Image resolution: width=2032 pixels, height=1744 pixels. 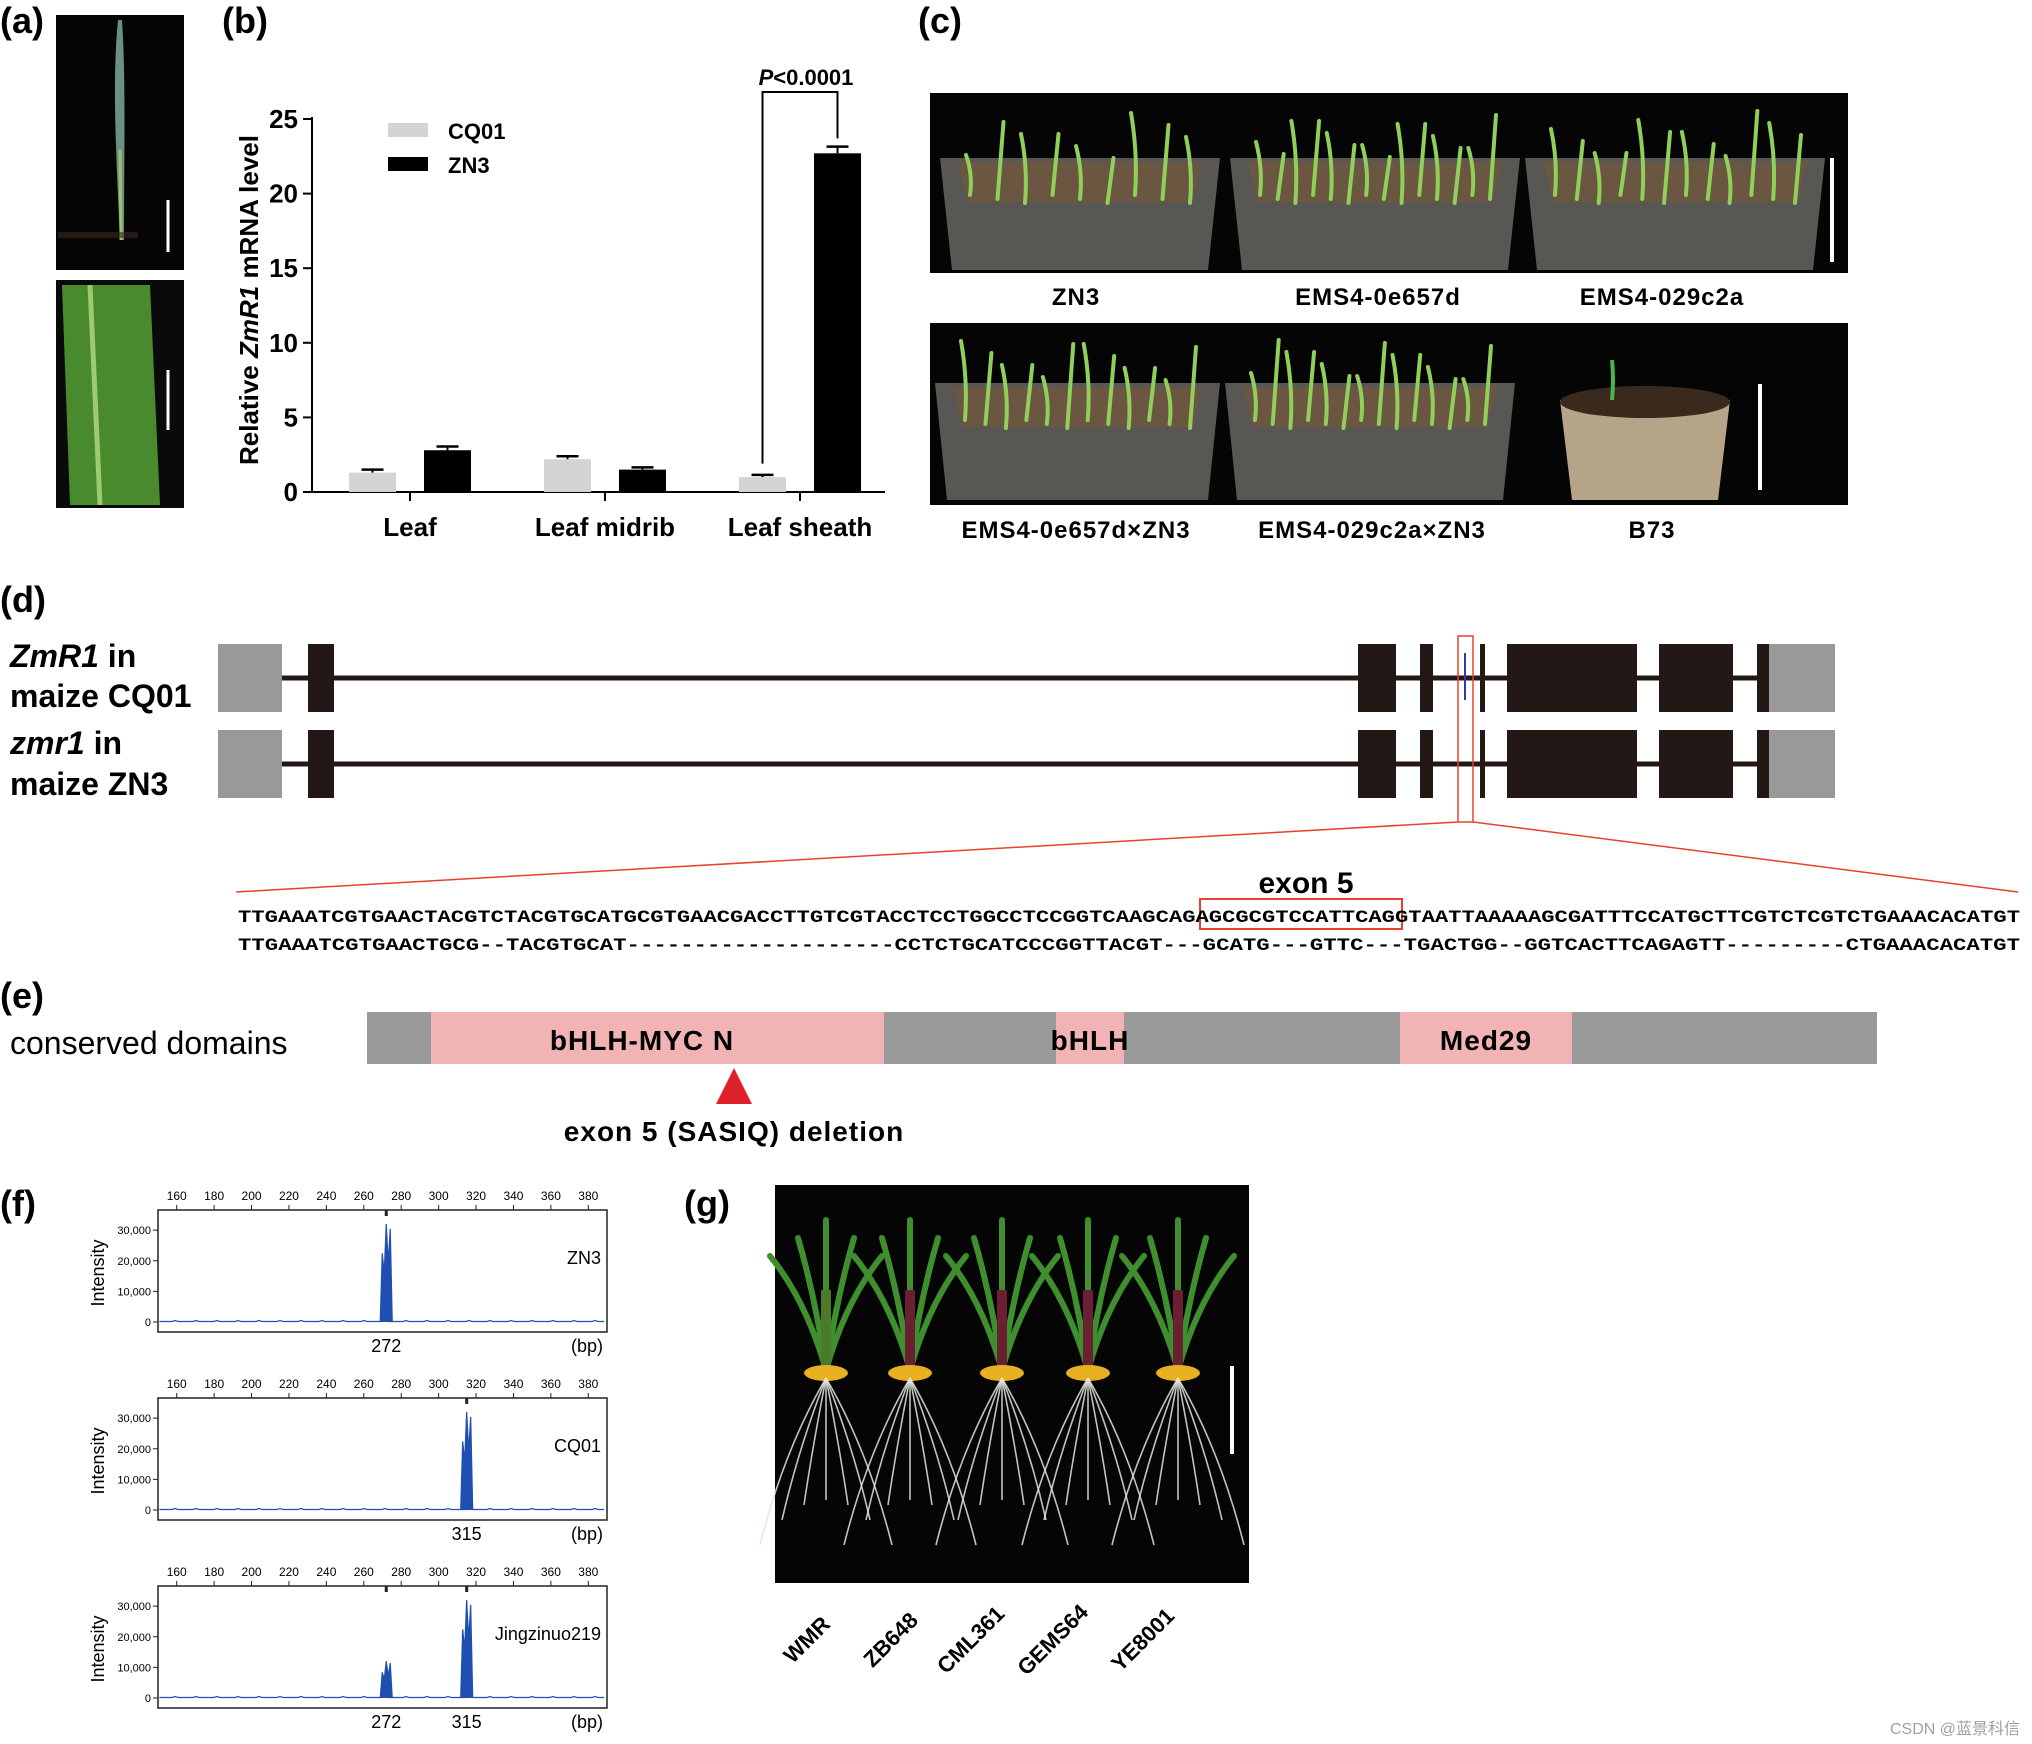 What do you see at coordinates (283, 119) in the screenshot?
I see `y-tick-label: 25` at bounding box center [283, 119].